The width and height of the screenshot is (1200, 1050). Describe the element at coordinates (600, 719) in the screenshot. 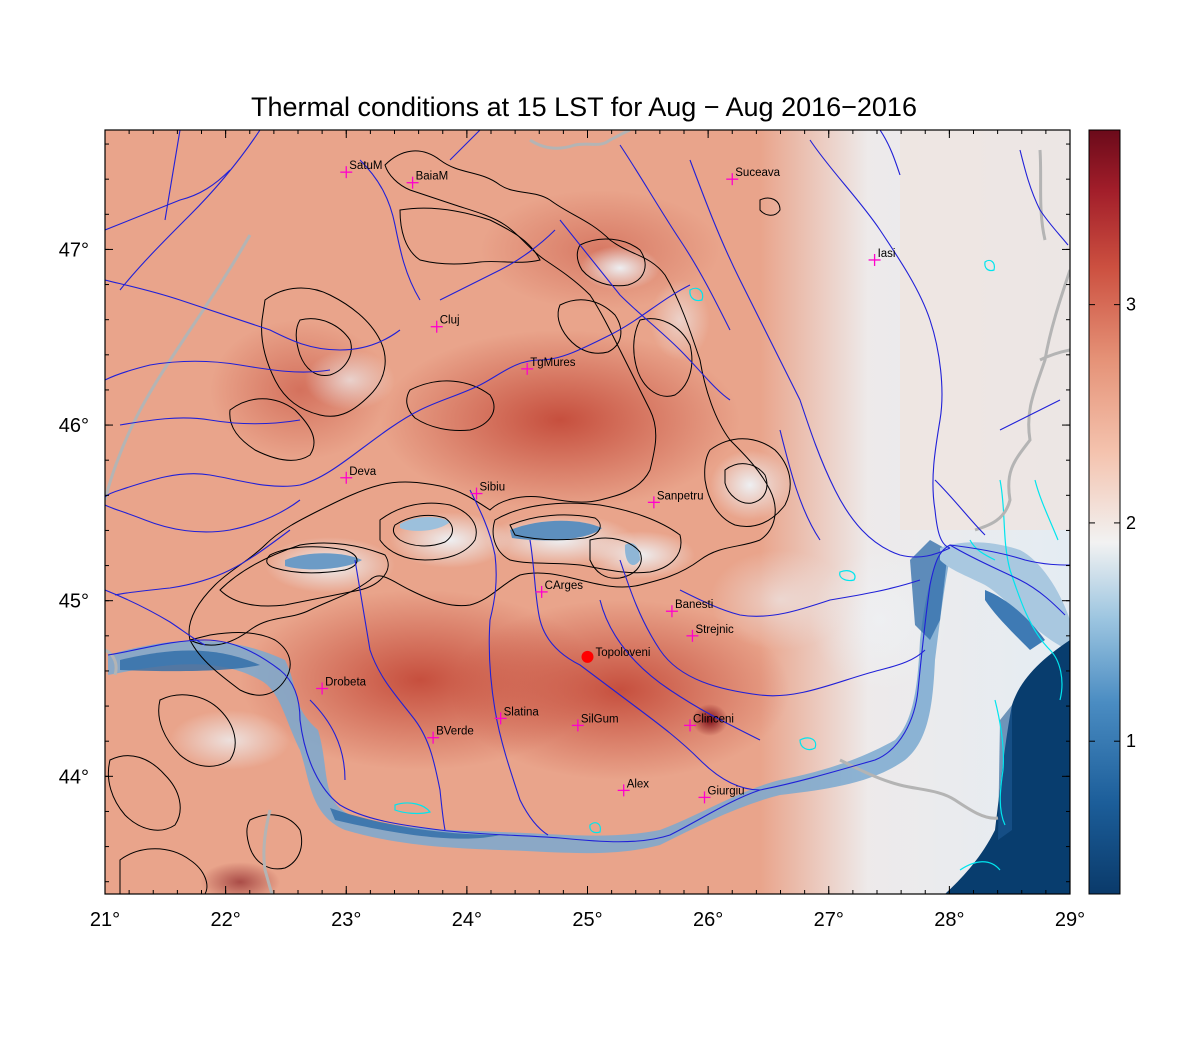

I see `station-label: SilGum` at that location.